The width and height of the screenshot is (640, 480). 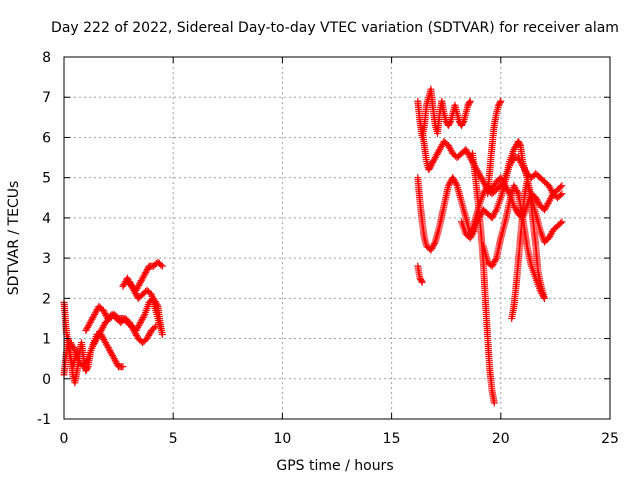 What do you see at coordinates (334, 466) in the screenshot?
I see `x-axis-label: GPS time / hours` at bounding box center [334, 466].